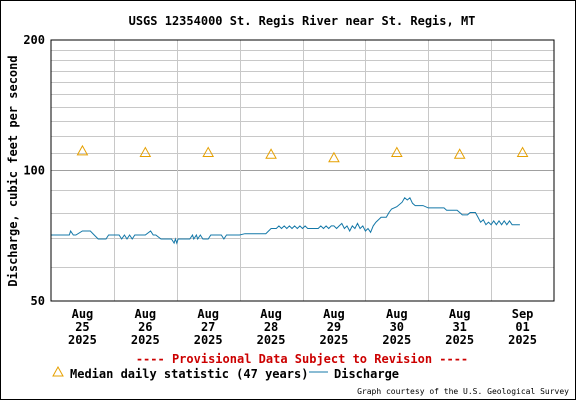  Describe the element at coordinates (271, 327) in the screenshot. I see `x-tick-label: 28` at that location.